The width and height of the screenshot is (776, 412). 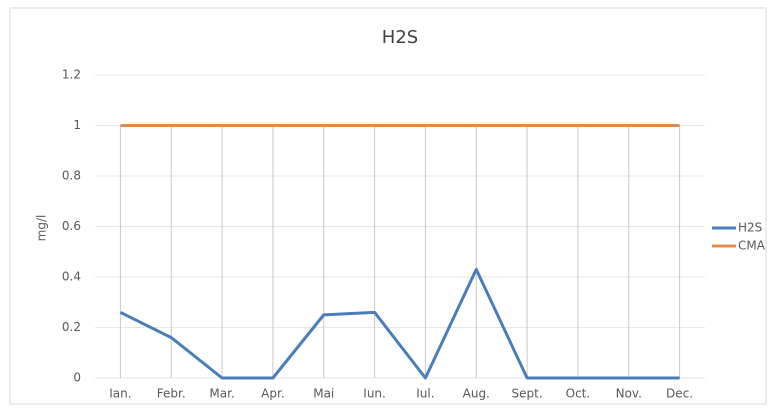 I want to click on y-tick-label: 0.6, so click(x=71, y=226).